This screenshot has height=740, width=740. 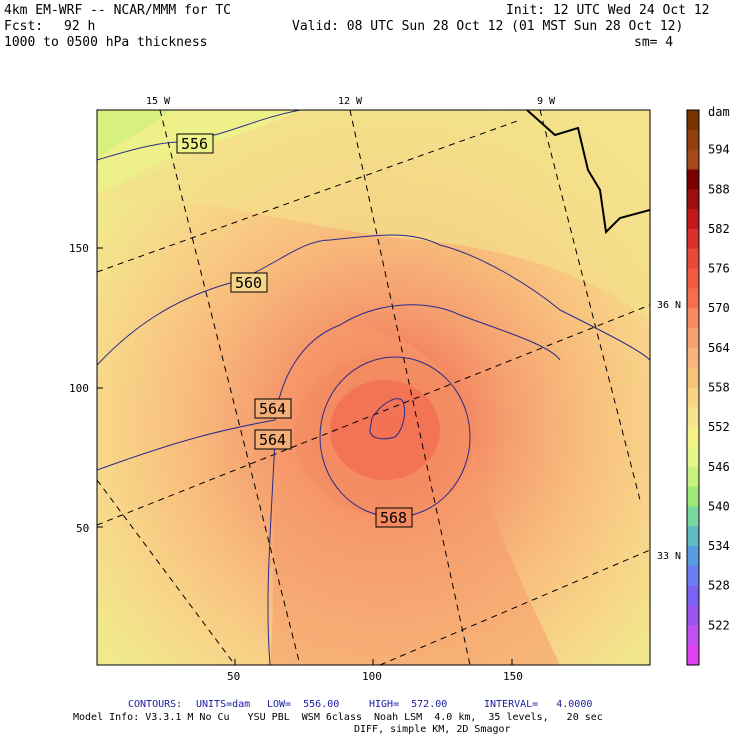 What do you see at coordinates (372, 676) in the screenshot?
I see `x-tick-100: 100` at bounding box center [372, 676].